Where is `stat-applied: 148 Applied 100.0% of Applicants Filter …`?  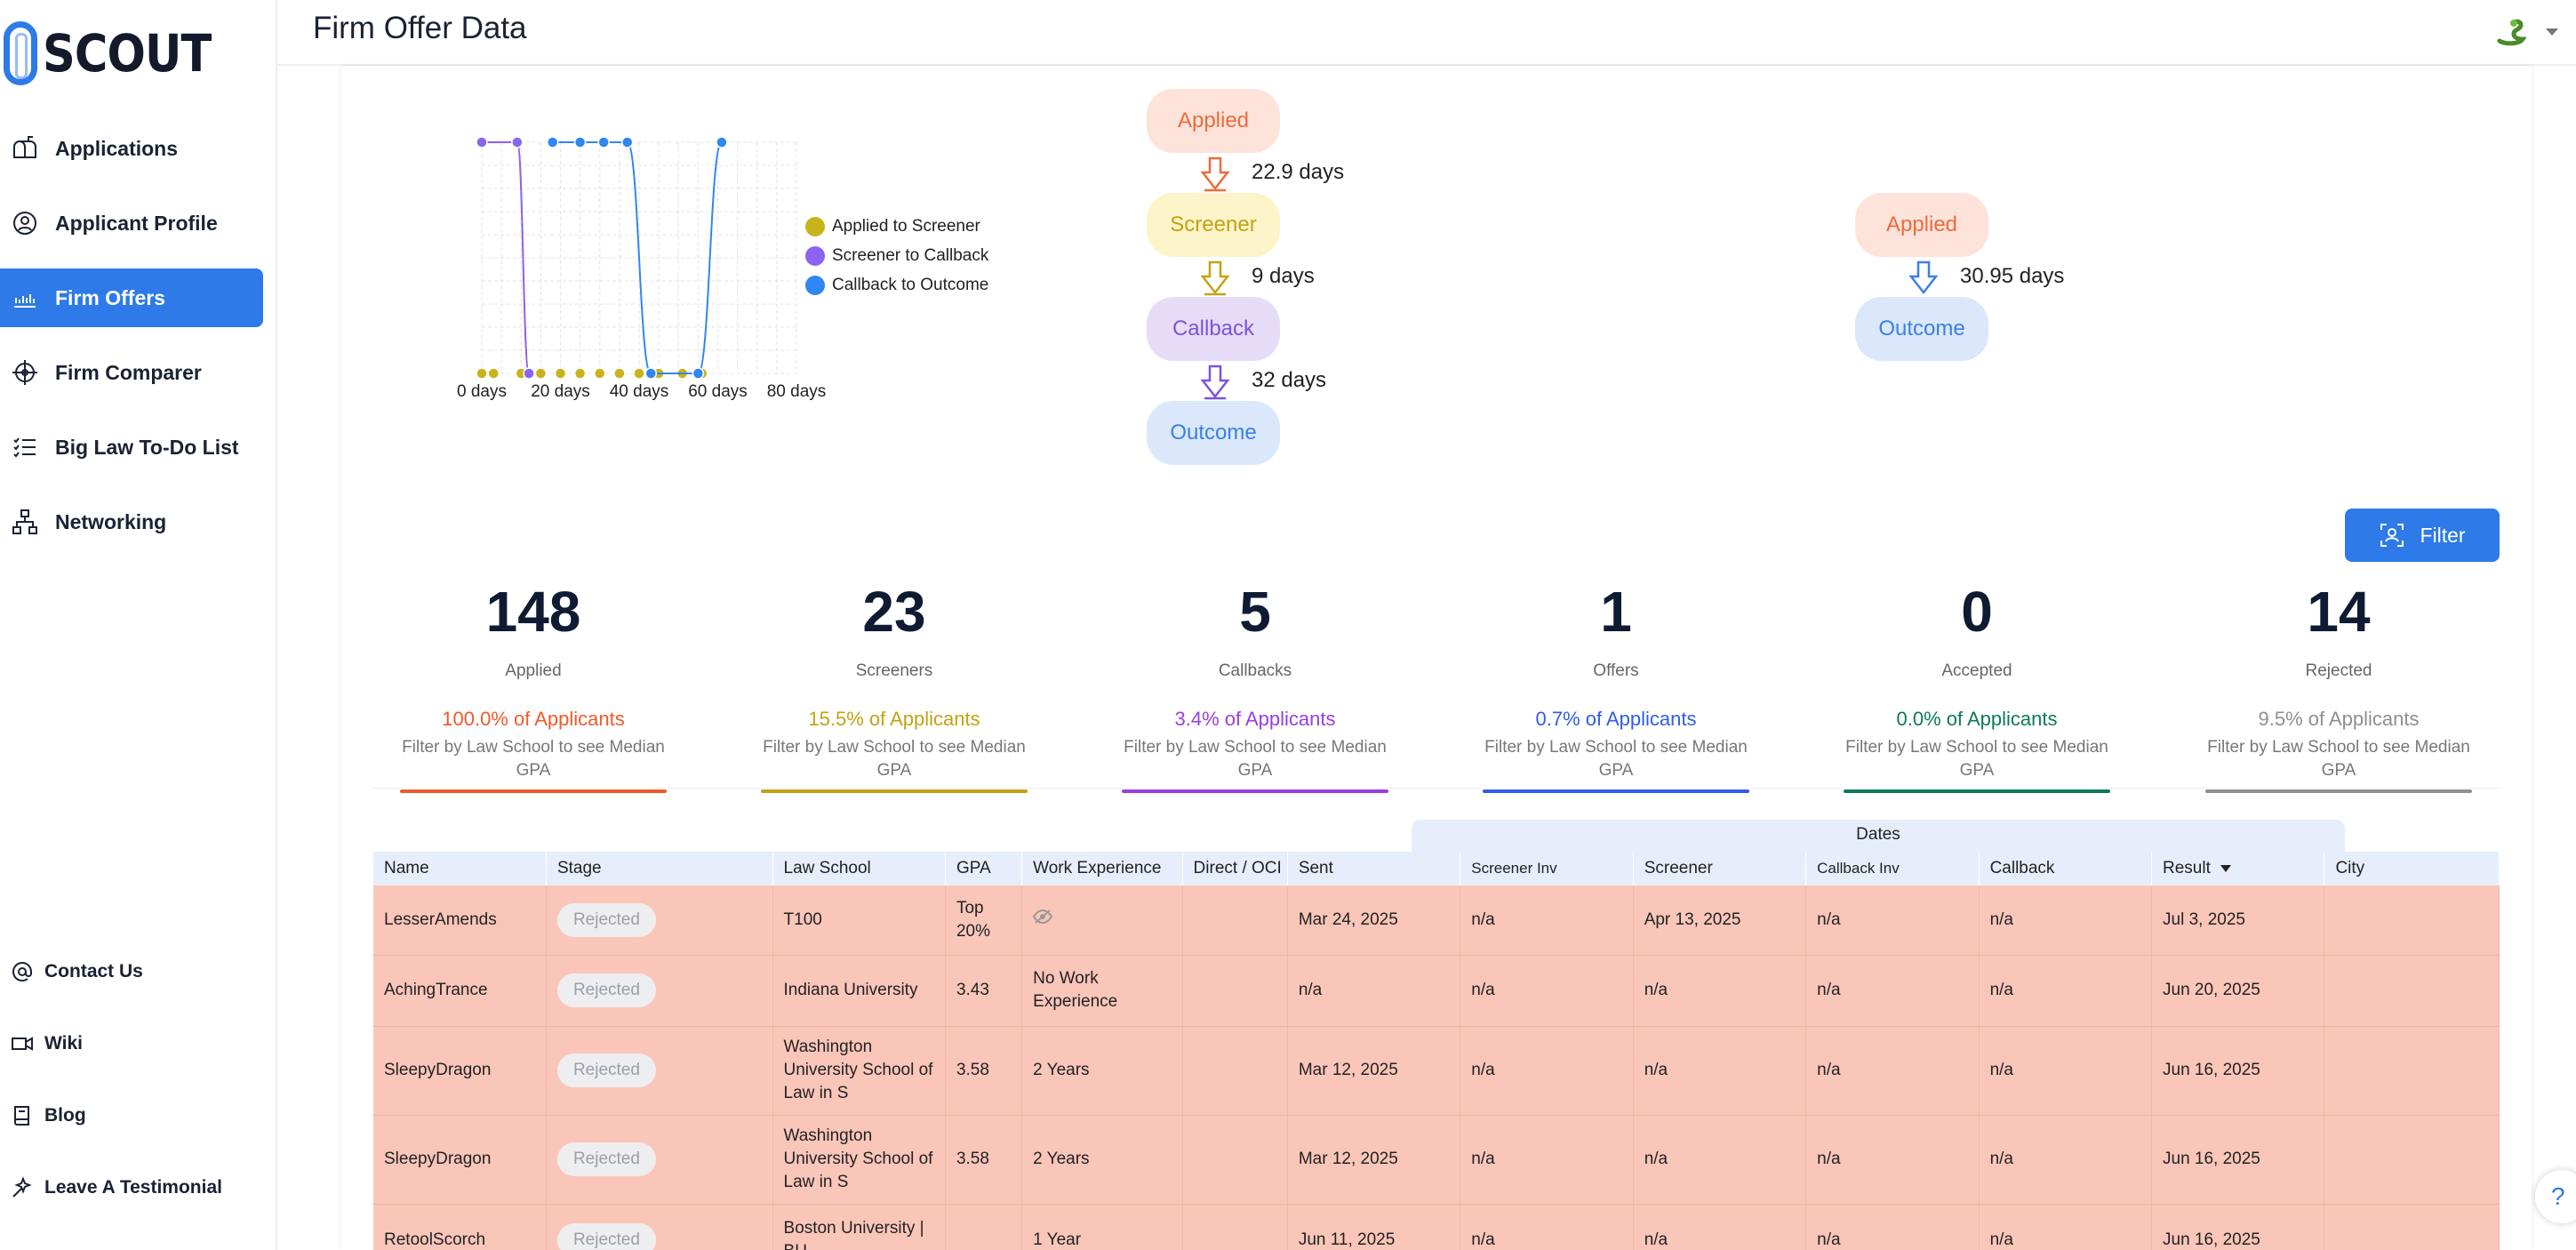
stat-applied: 148 Applied 100.0% of Applicants Filter … is located at coordinates (533, 681).